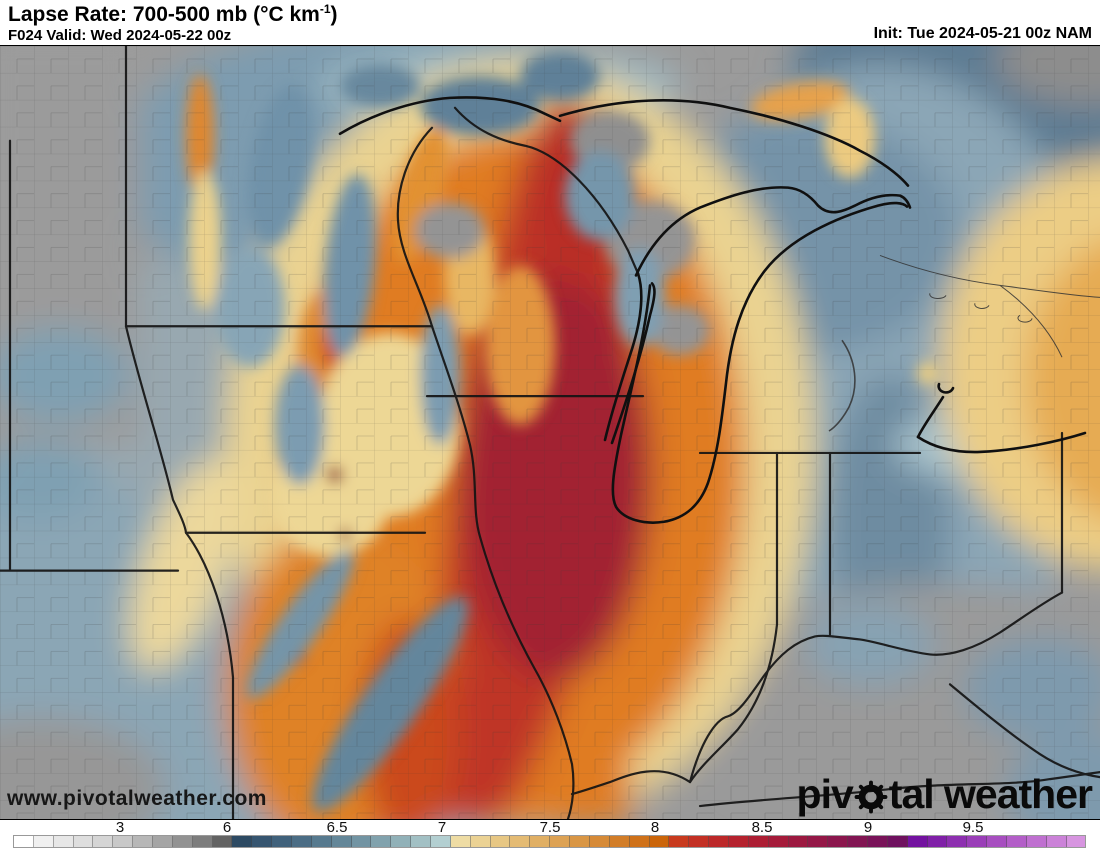 The image size is (1100, 850). I want to click on colorbar-tick: 8.5, so click(762, 827).